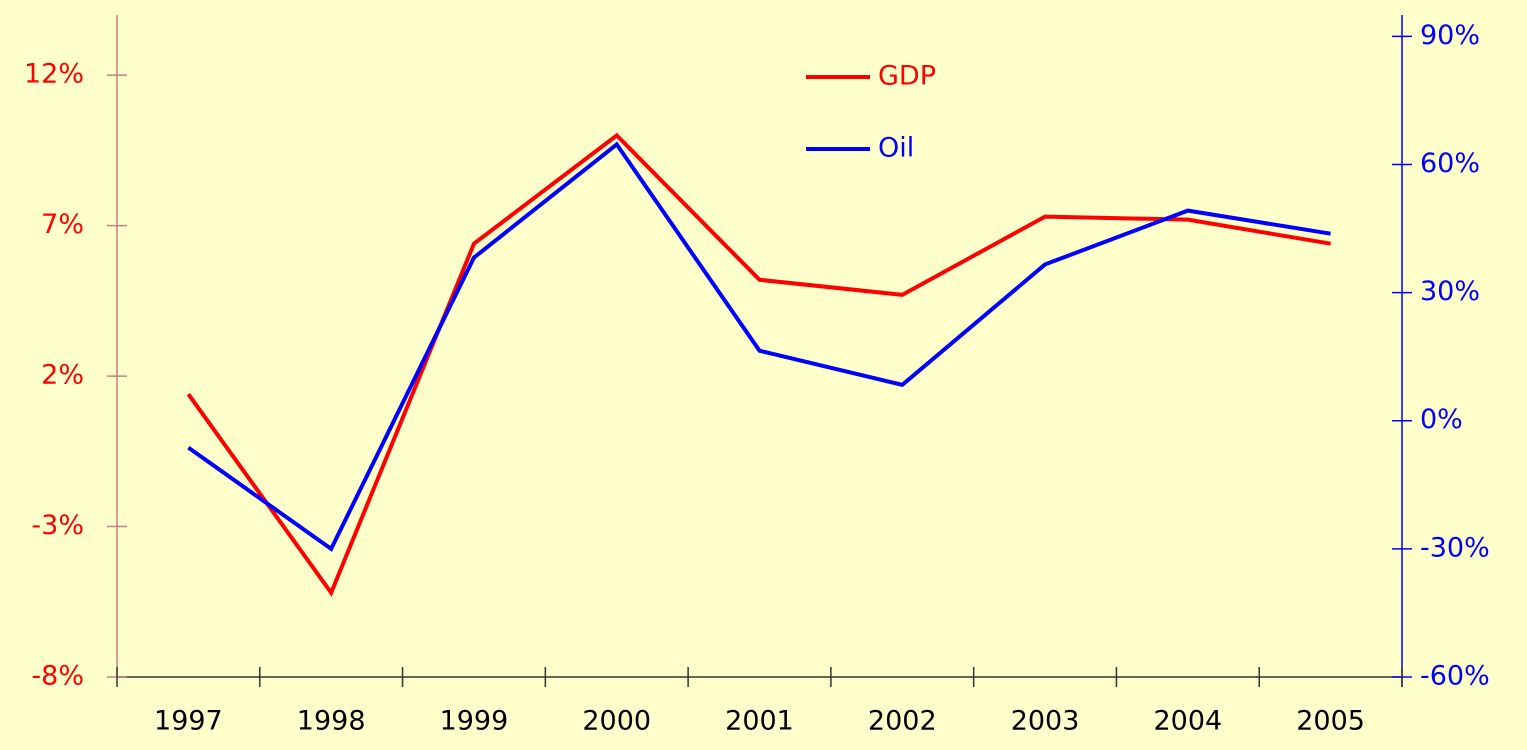 Image resolution: width=1527 pixels, height=750 pixels. I want to click on x-tick-label: 2005, so click(1330, 721).